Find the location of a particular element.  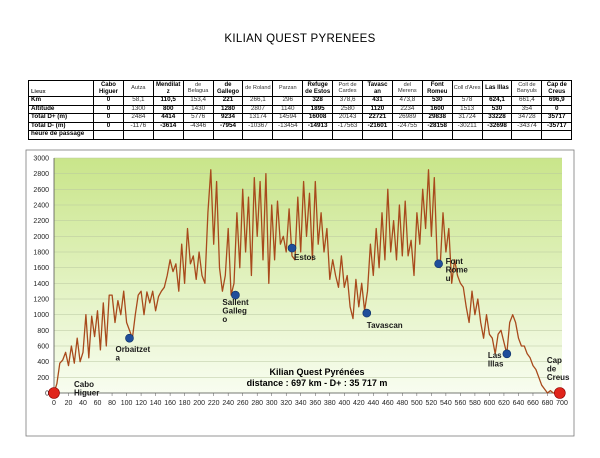

x-tick-label: 640 is located at coordinates (519, 403).